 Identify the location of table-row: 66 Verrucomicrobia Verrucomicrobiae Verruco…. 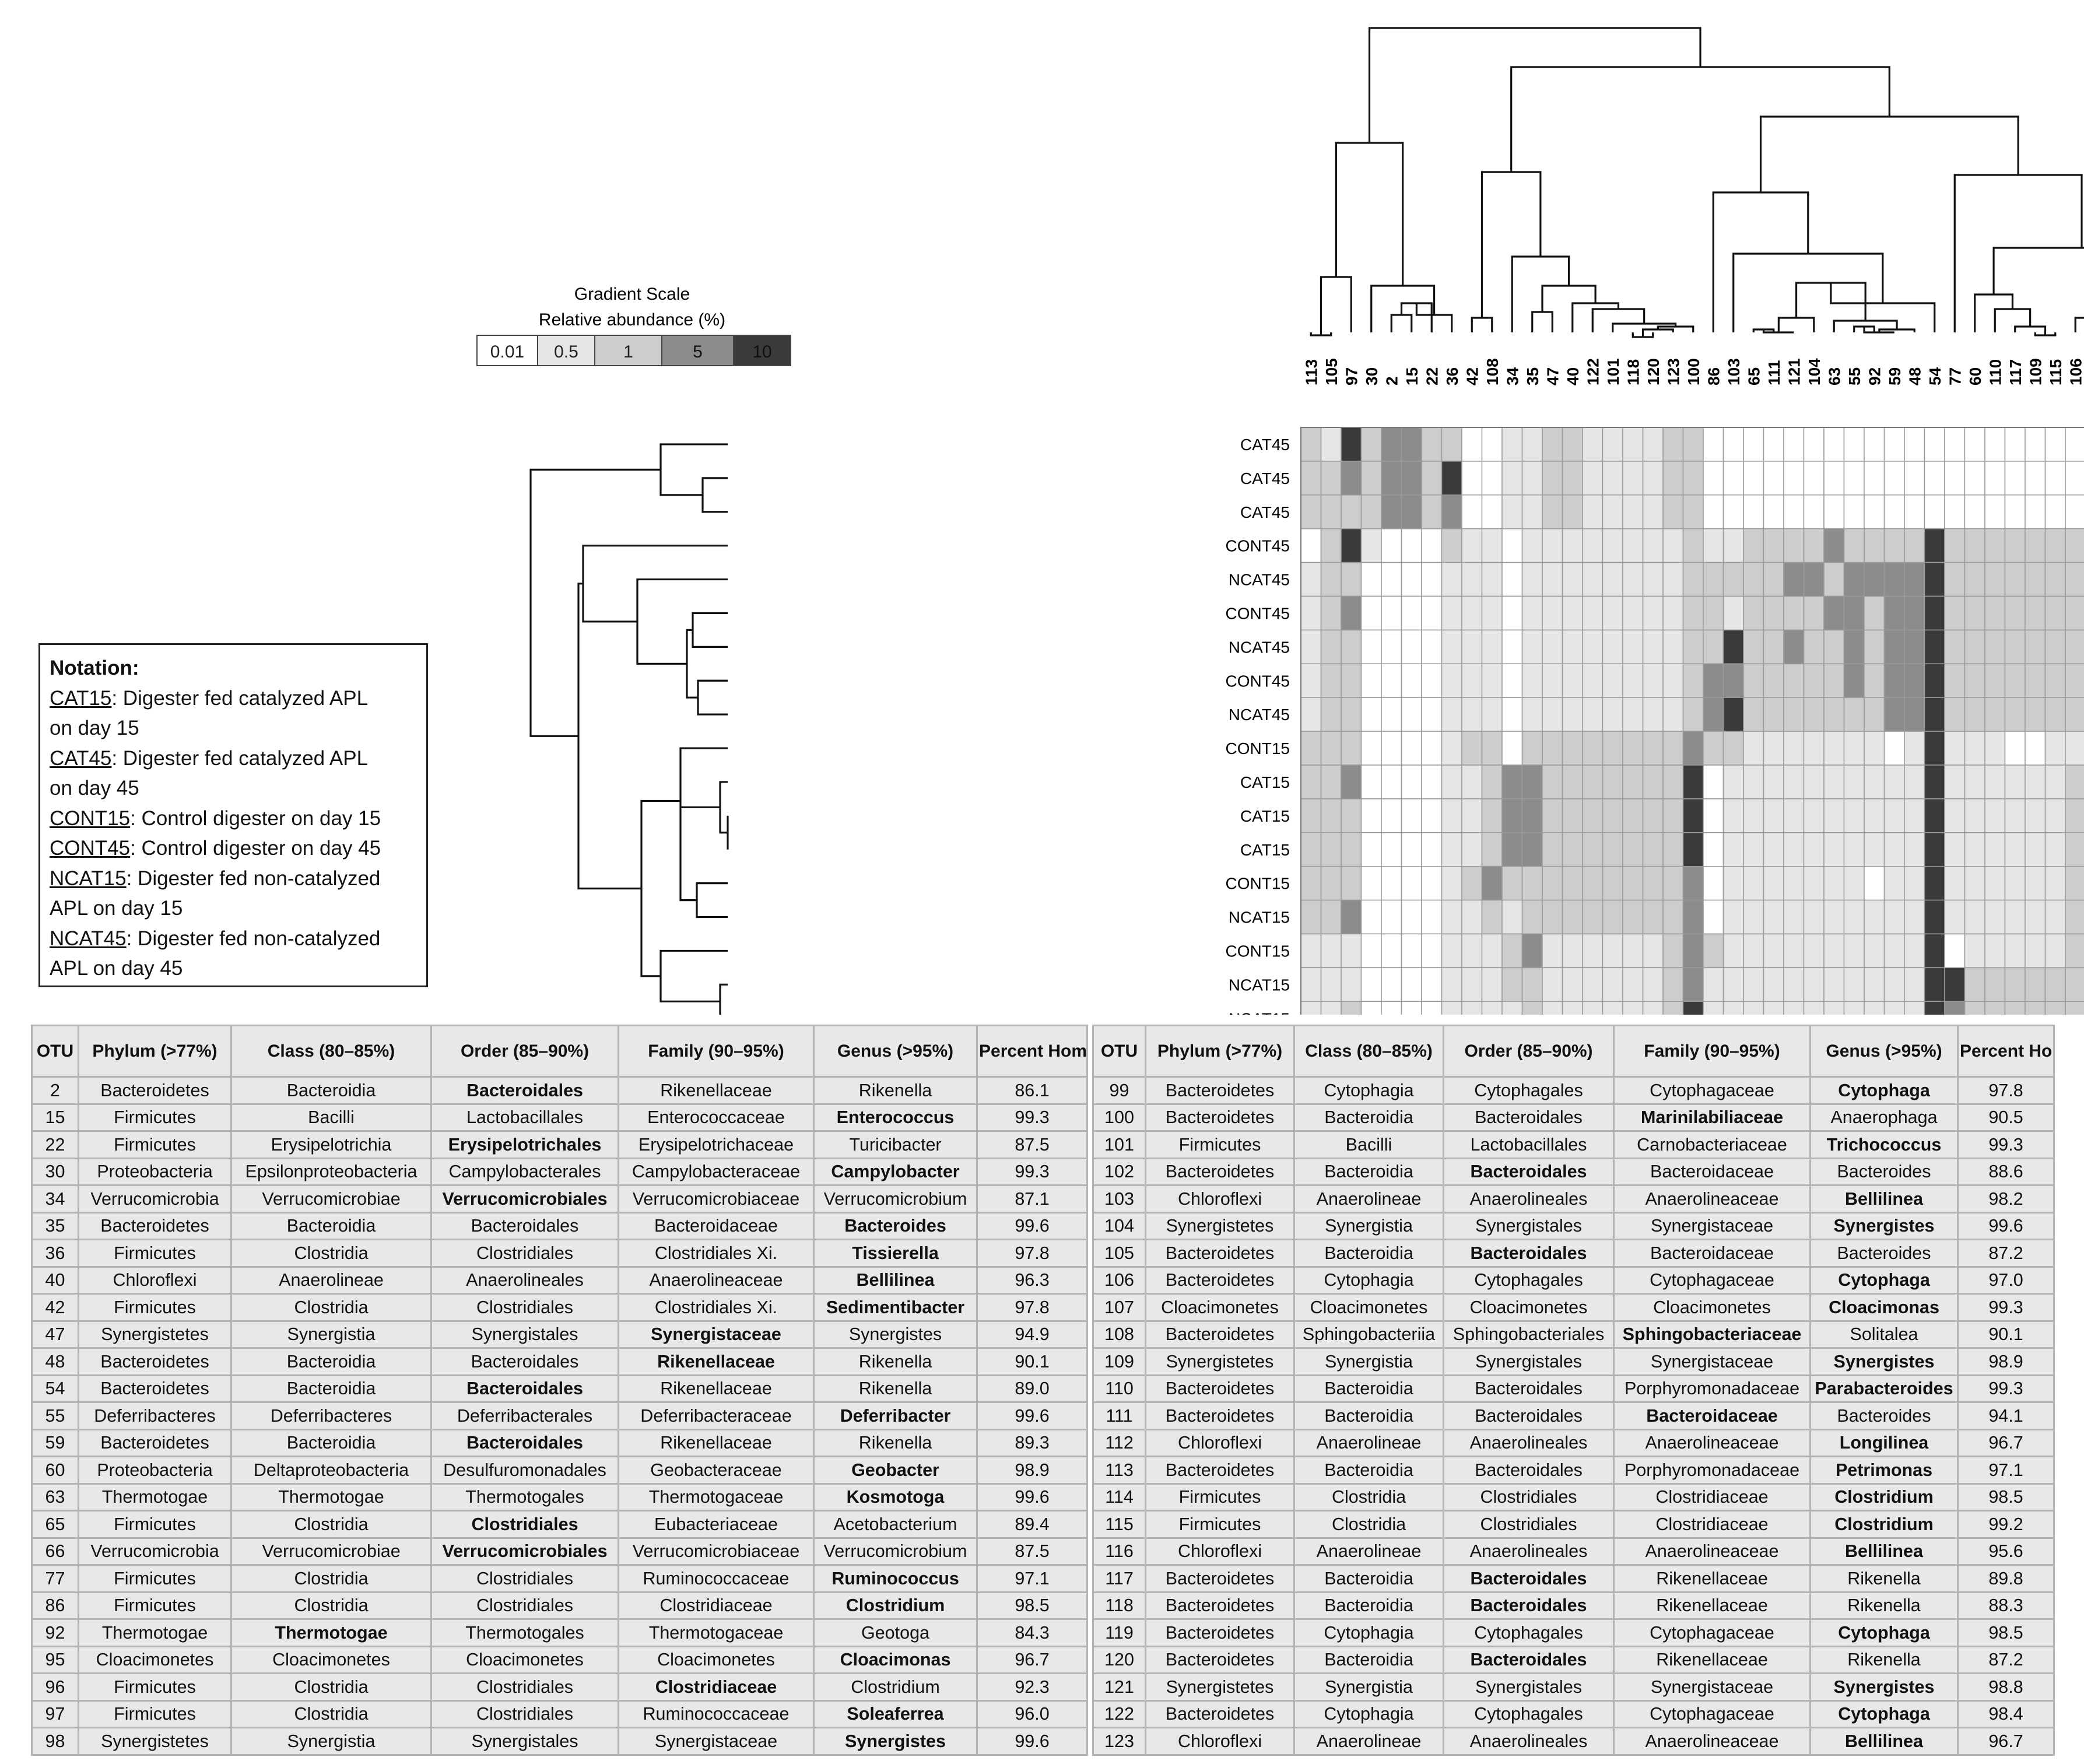
(559, 1551).